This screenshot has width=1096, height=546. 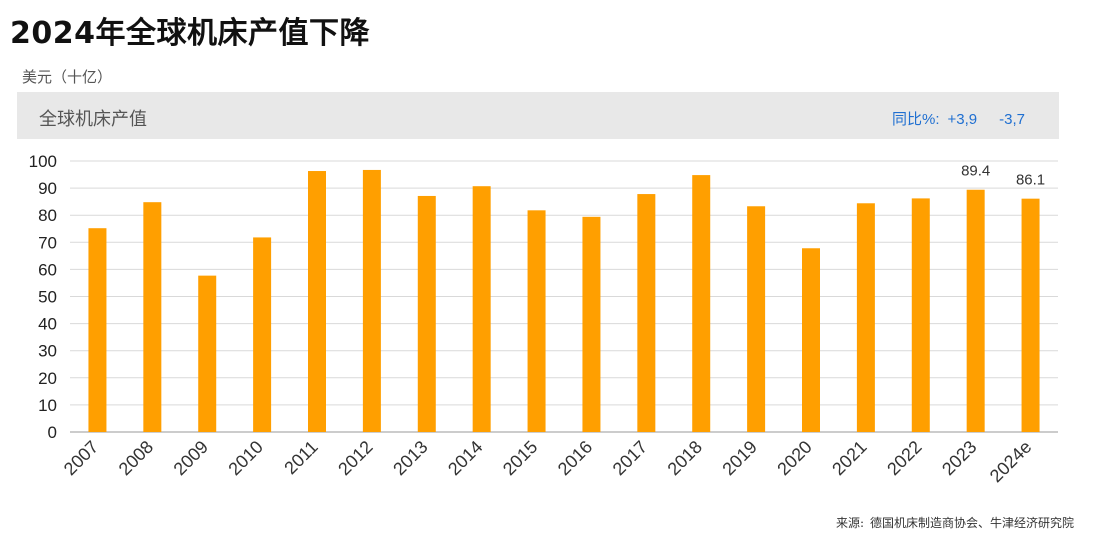 I want to click on x-tick-label: 2014, so click(x=465, y=458).